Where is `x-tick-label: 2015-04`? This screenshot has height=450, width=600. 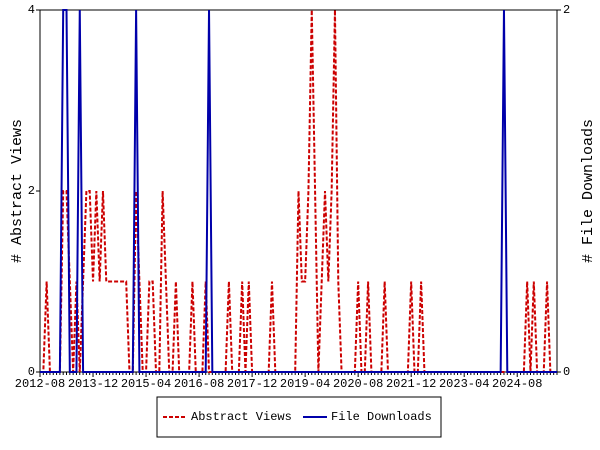
x-tick-label: 2015-04 is located at coordinates (146, 384).